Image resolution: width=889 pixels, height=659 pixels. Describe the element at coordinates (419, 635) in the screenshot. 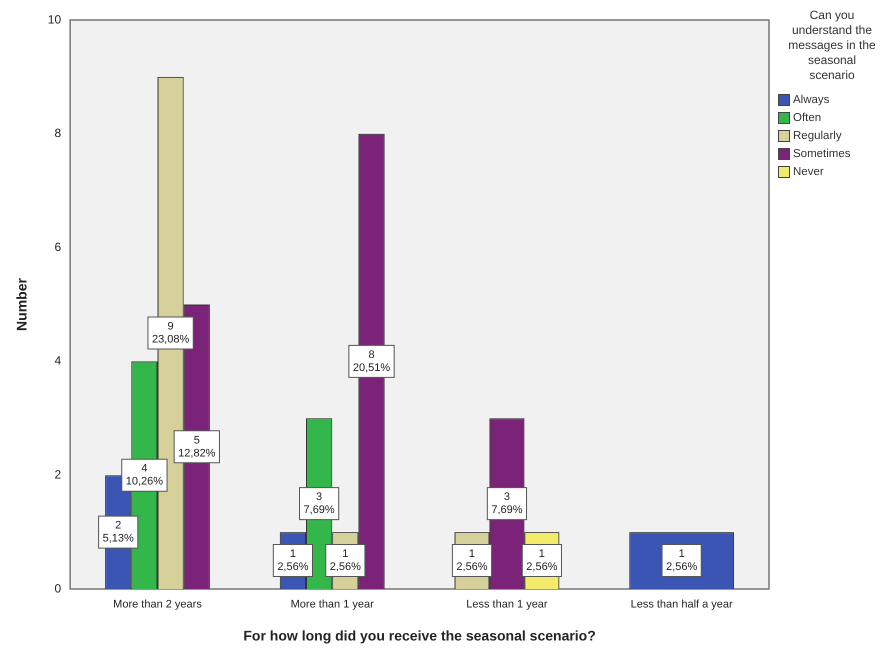

I see `x-axis-title: For how long did you receive the seasonal scenario?` at that location.